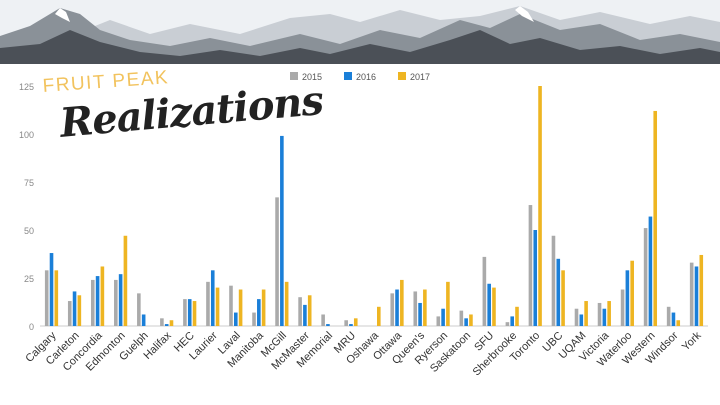 Image resolution: width=720 pixels, height=405 pixels. What do you see at coordinates (312, 77) in the screenshot?
I see `legend-label: 2015` at bounding box center [312, 77].